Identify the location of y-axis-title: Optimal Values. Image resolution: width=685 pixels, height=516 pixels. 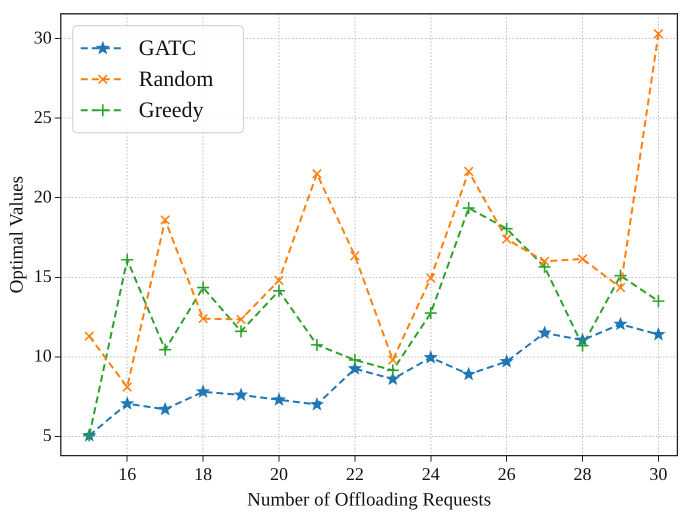
(17, 235).